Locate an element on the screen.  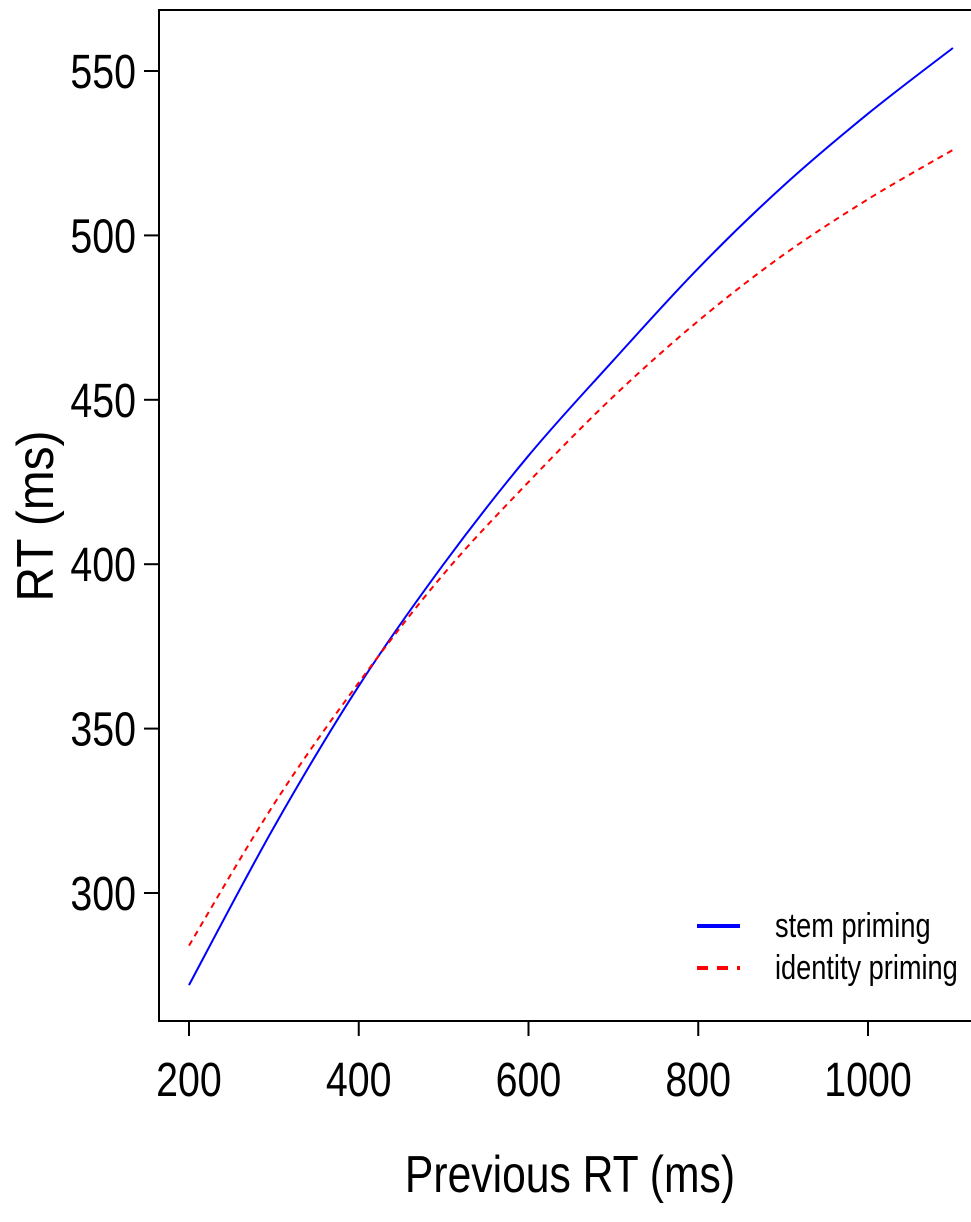
y-tick-label: 500 is located at coordinates (103, 237).